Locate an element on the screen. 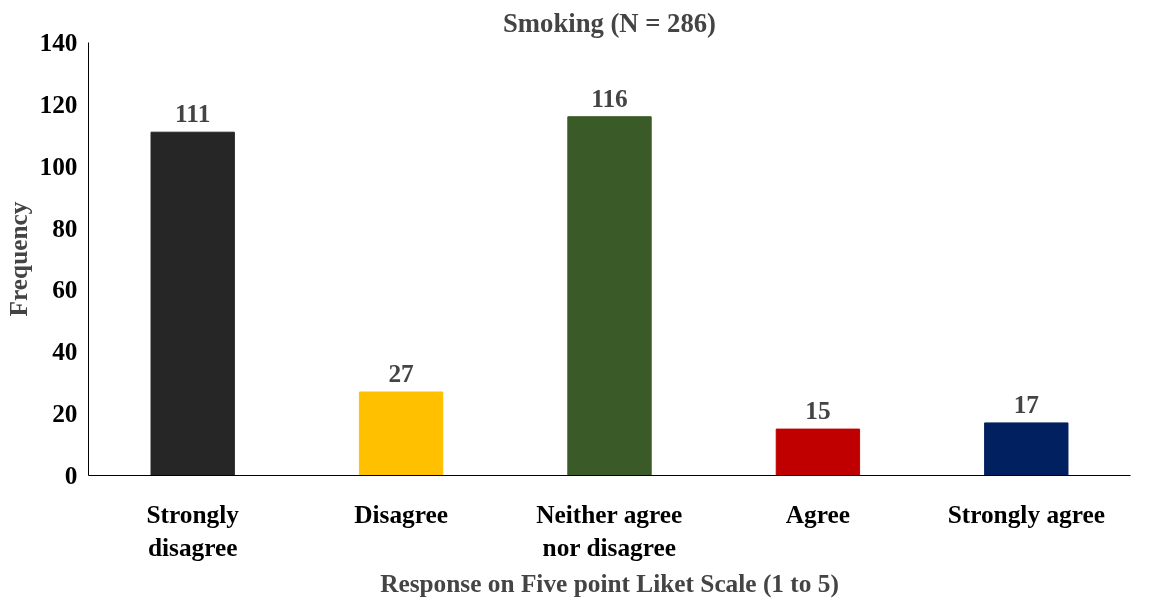 This screenshot has width=1156, height=607. y-tick-label: 80 is located at coordinates (65, 227).